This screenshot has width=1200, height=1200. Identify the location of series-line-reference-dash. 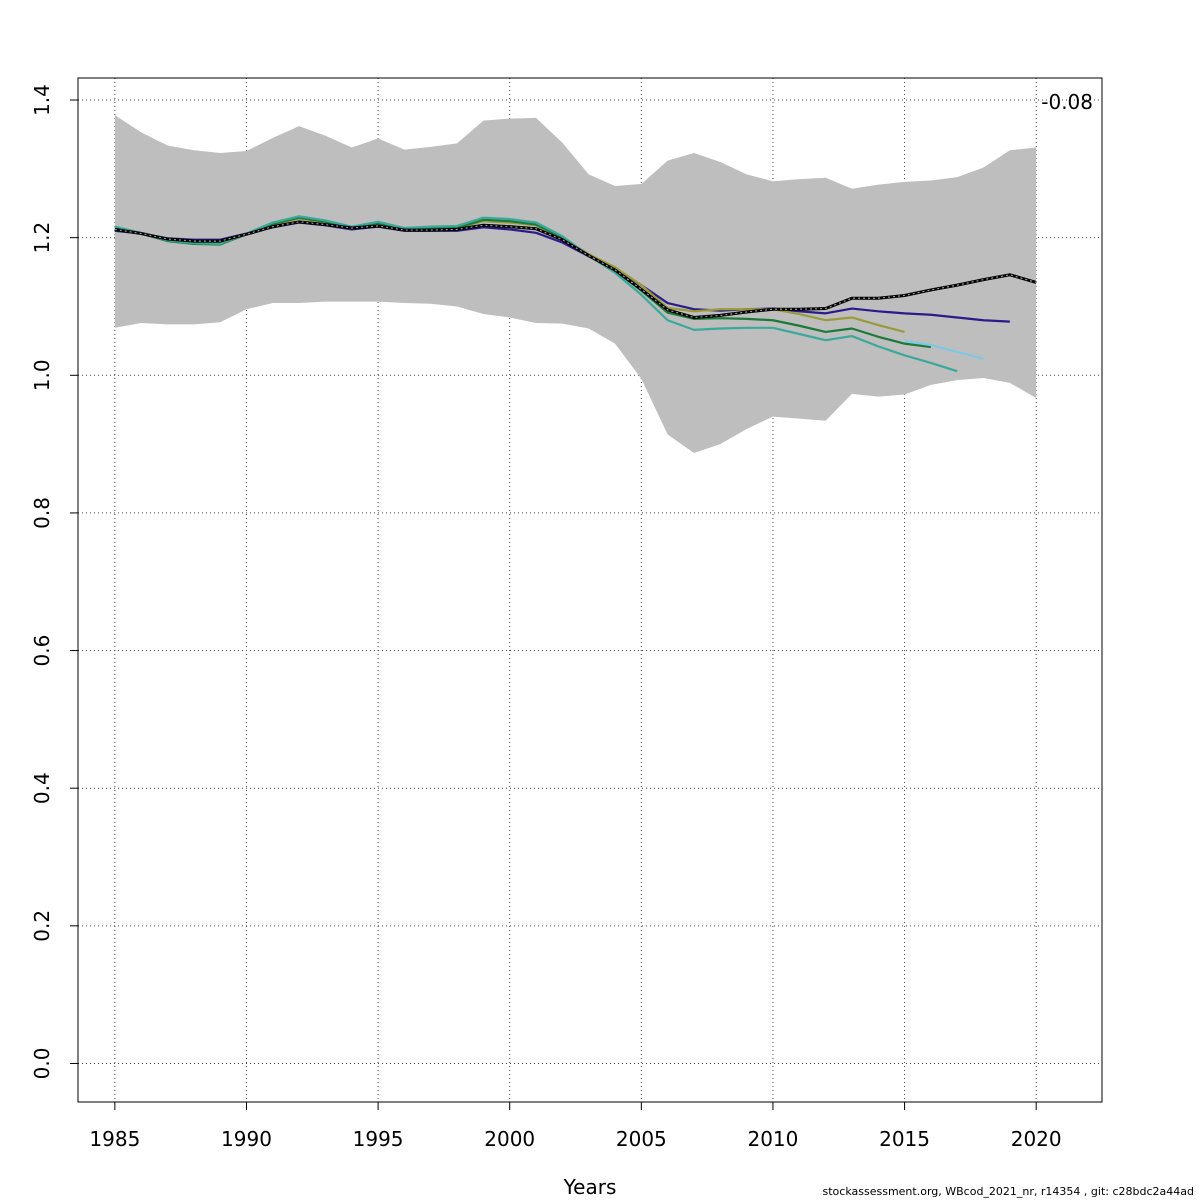
(575, 270).